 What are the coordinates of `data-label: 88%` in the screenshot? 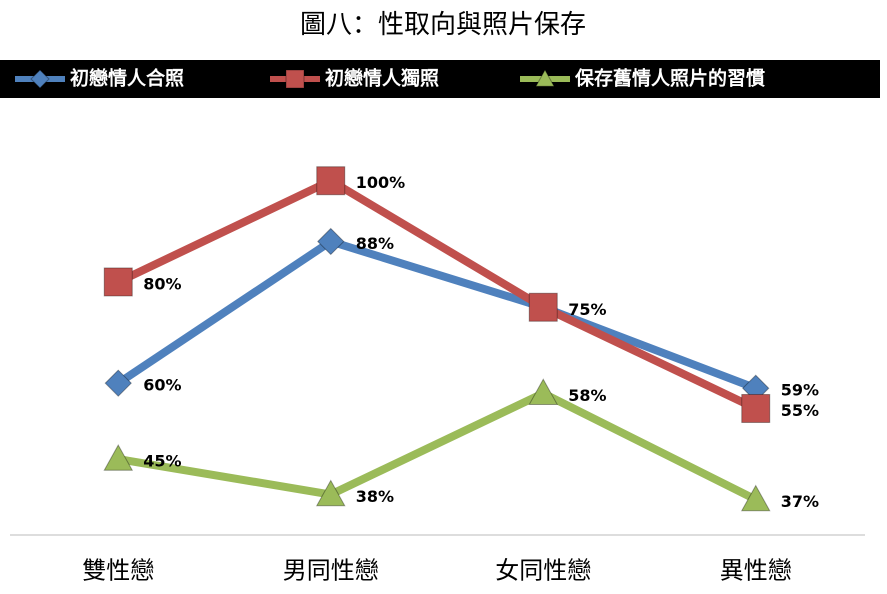 It's located at (375, 243).